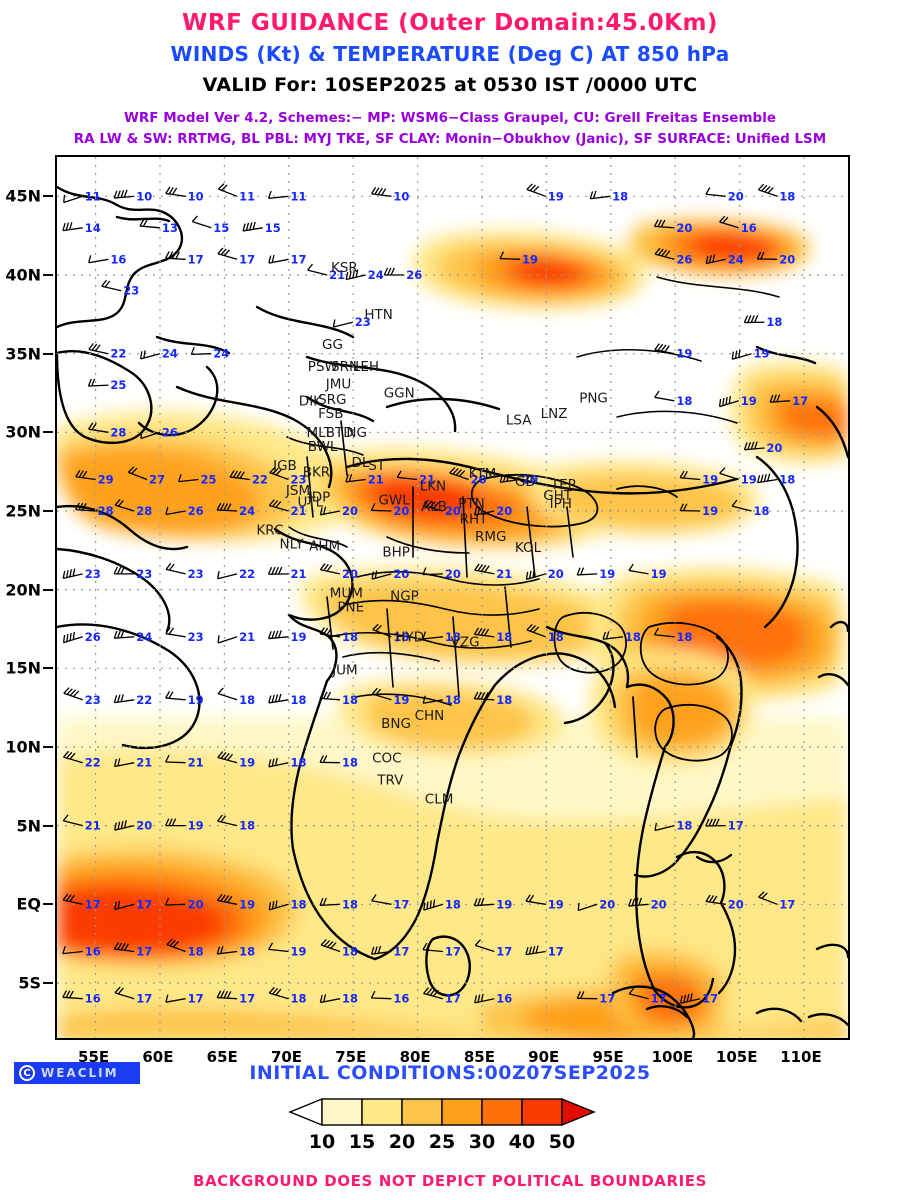 Image resolution: width=900 pixels, height=1200 pixels. What do you see at coordinates (23, 354) in the screenshot?
I see `latitude-tick-label: 35N` at bounding box center [23, 354].